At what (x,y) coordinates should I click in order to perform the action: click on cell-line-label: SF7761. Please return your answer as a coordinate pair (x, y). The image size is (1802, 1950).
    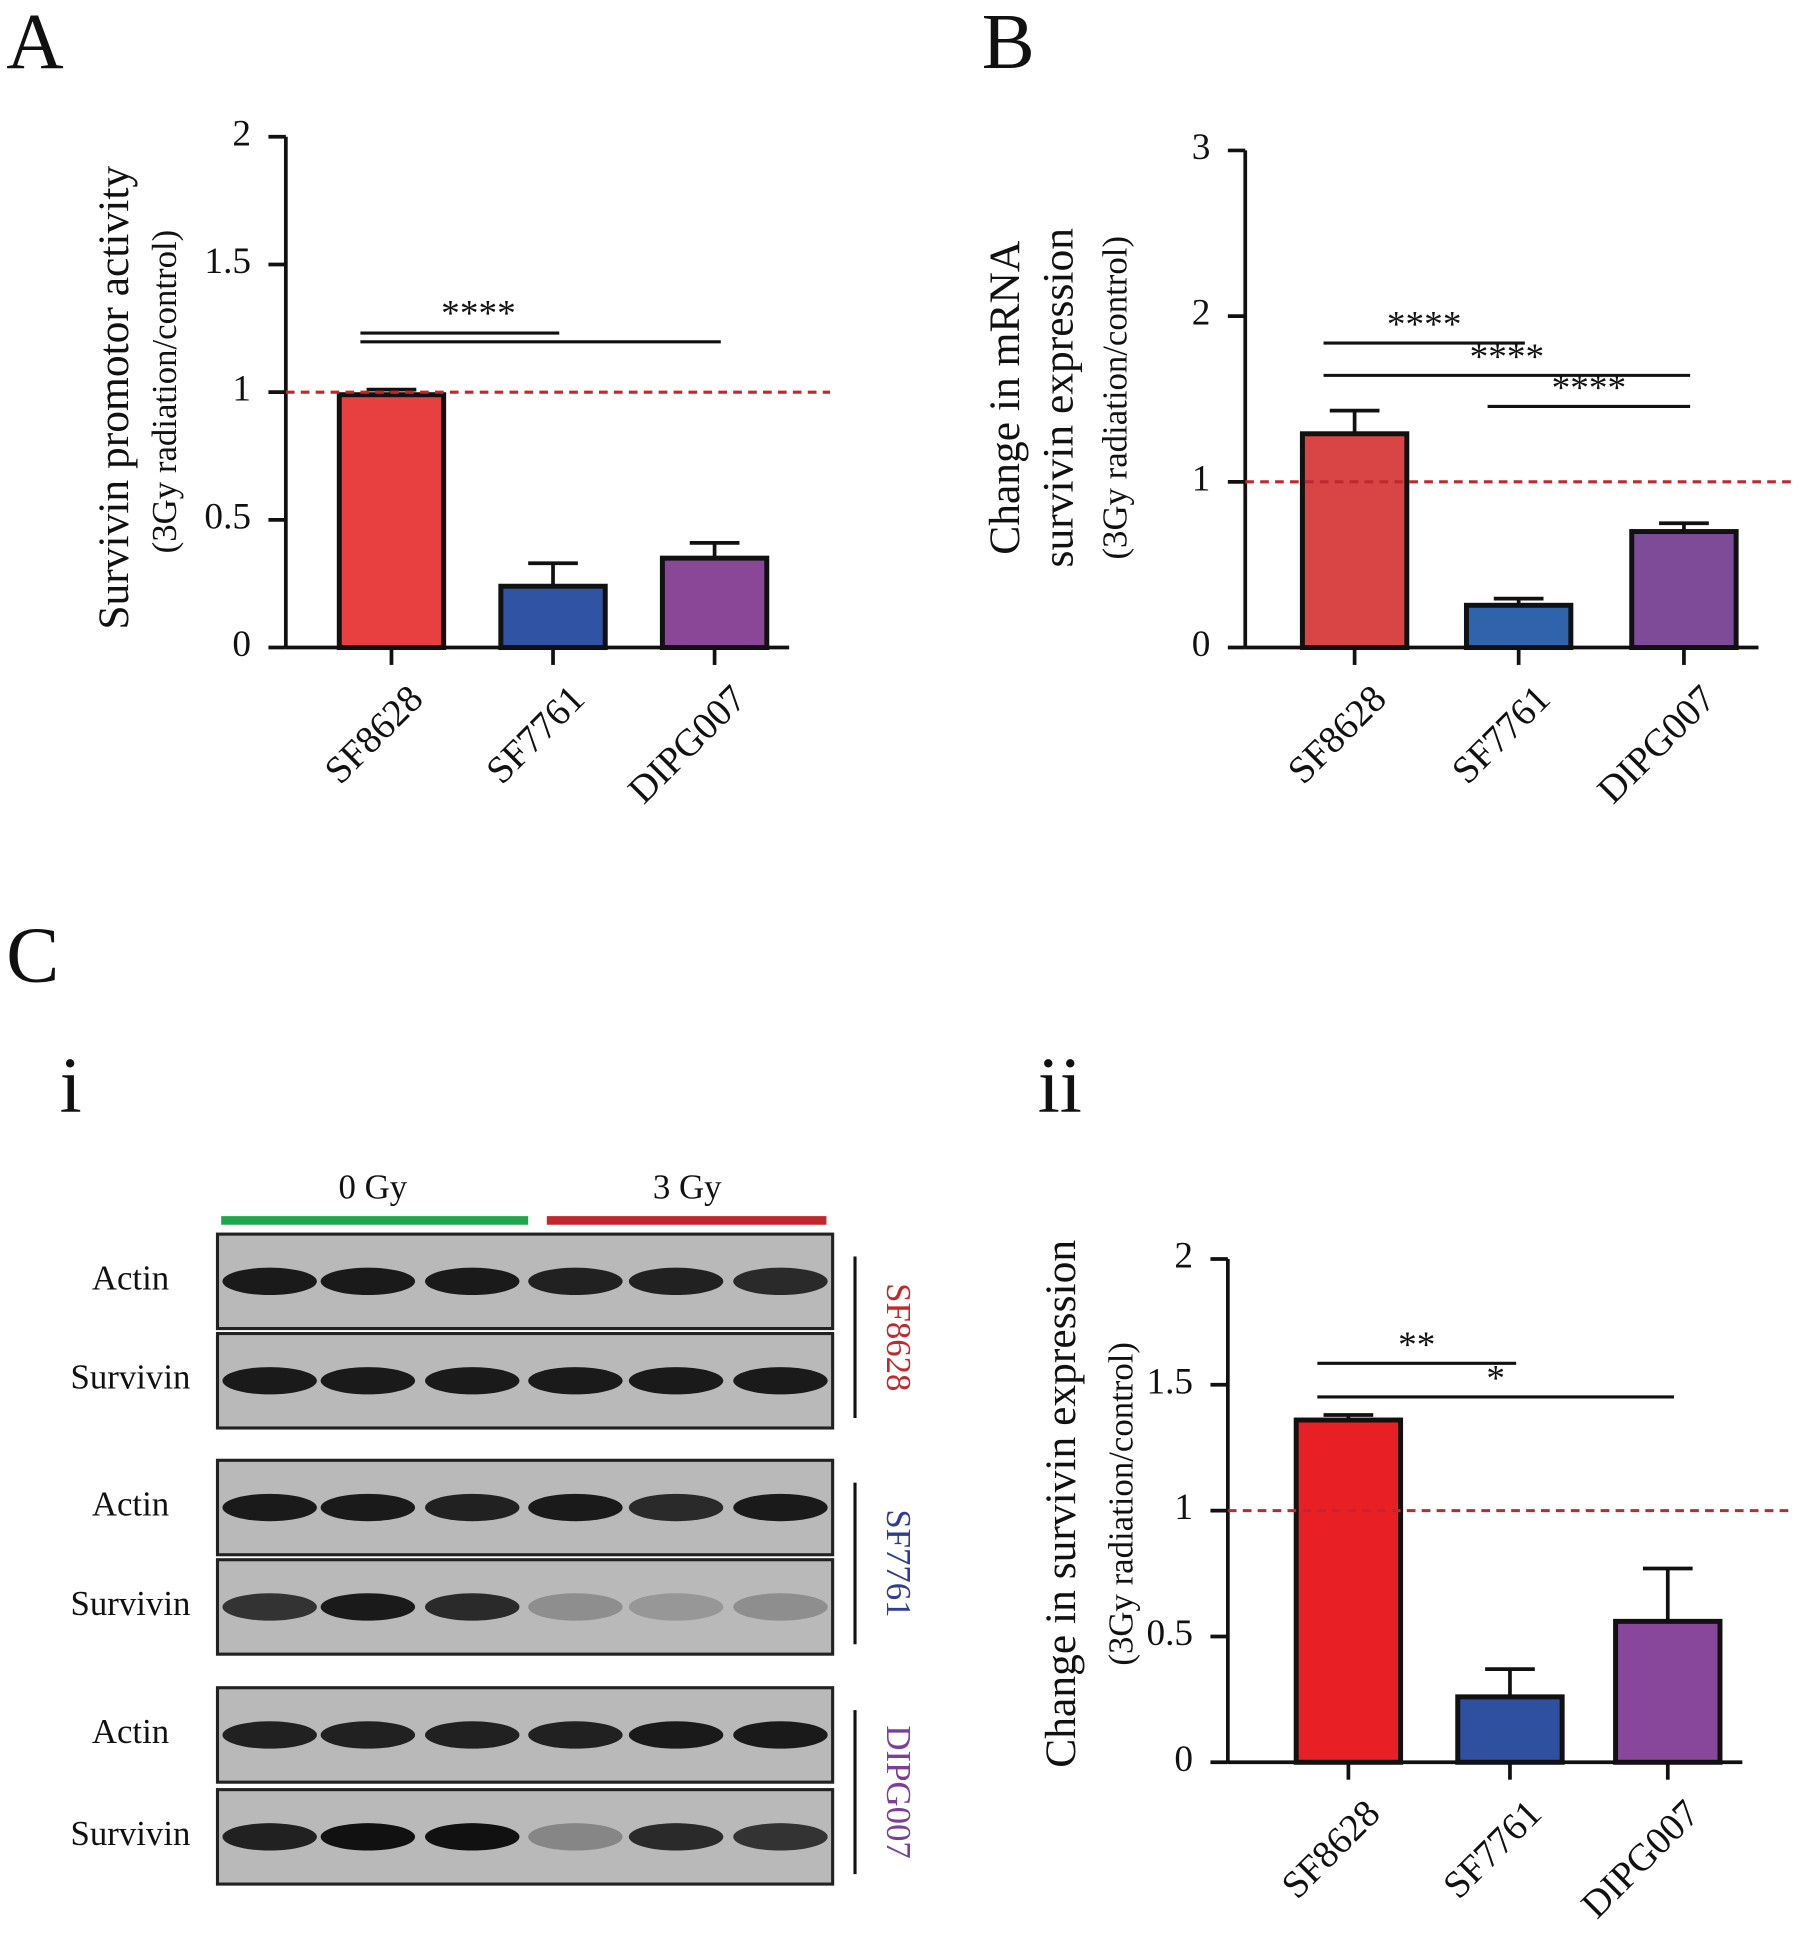
    Looking at the image, I should click on (898, 1563).